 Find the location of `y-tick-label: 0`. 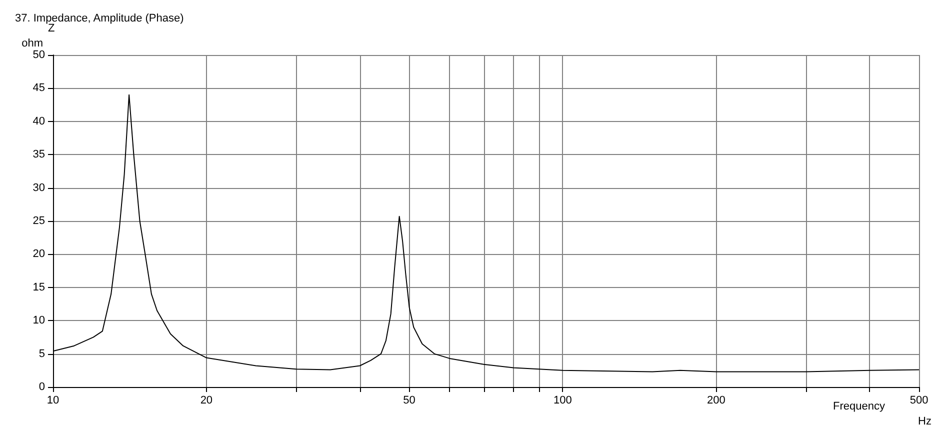

y-tick-label: 0 is located at coordinates (41, 387).